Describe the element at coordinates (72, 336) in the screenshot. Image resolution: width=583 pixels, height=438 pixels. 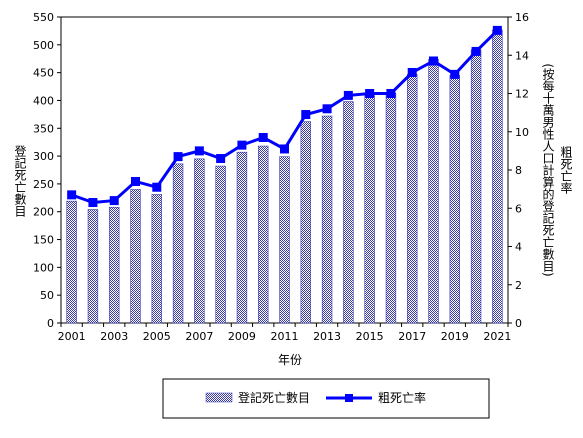
I see `x-tick-label: 2001` at that location.